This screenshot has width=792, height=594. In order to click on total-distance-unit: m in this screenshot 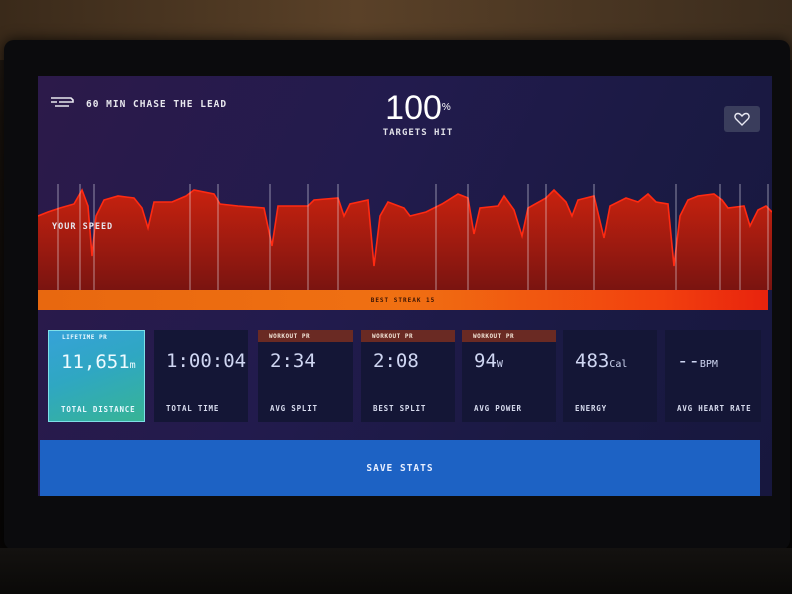, I will do `click(132, 365)`.